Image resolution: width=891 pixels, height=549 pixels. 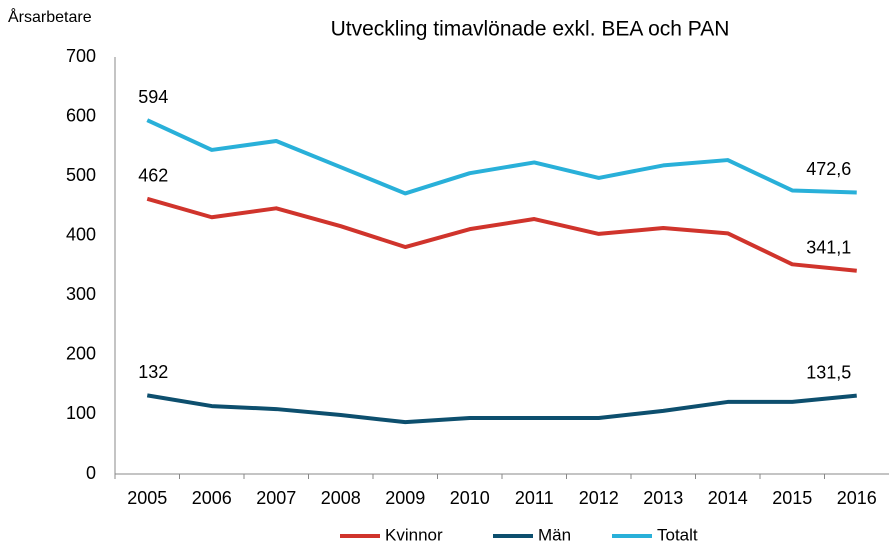 What do you see at coordinates (554, 534) in the screenshot?
I see `legend-label: Män` at bounding box center [554, 534].